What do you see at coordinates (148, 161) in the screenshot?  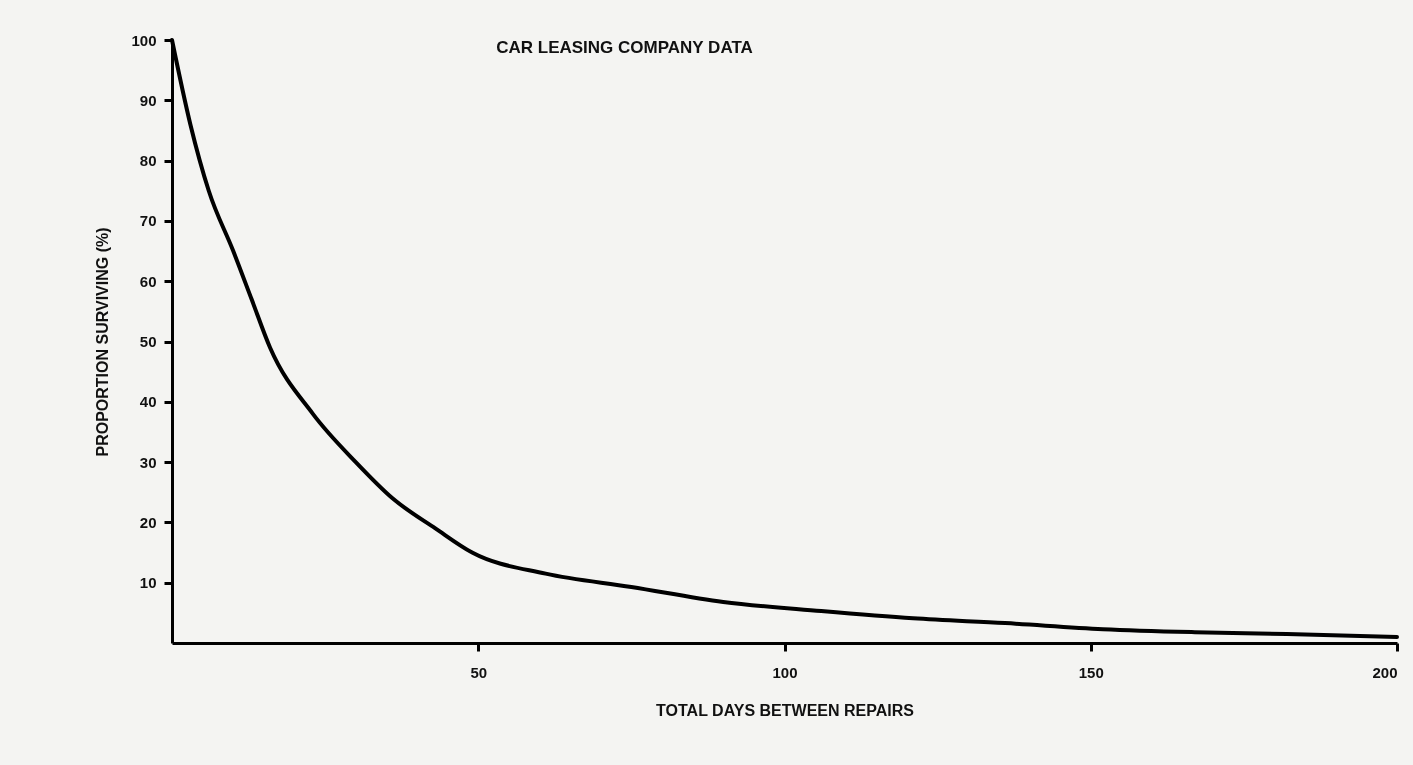 I see `y-tick-label: 80` at bounding box center [148, 161].